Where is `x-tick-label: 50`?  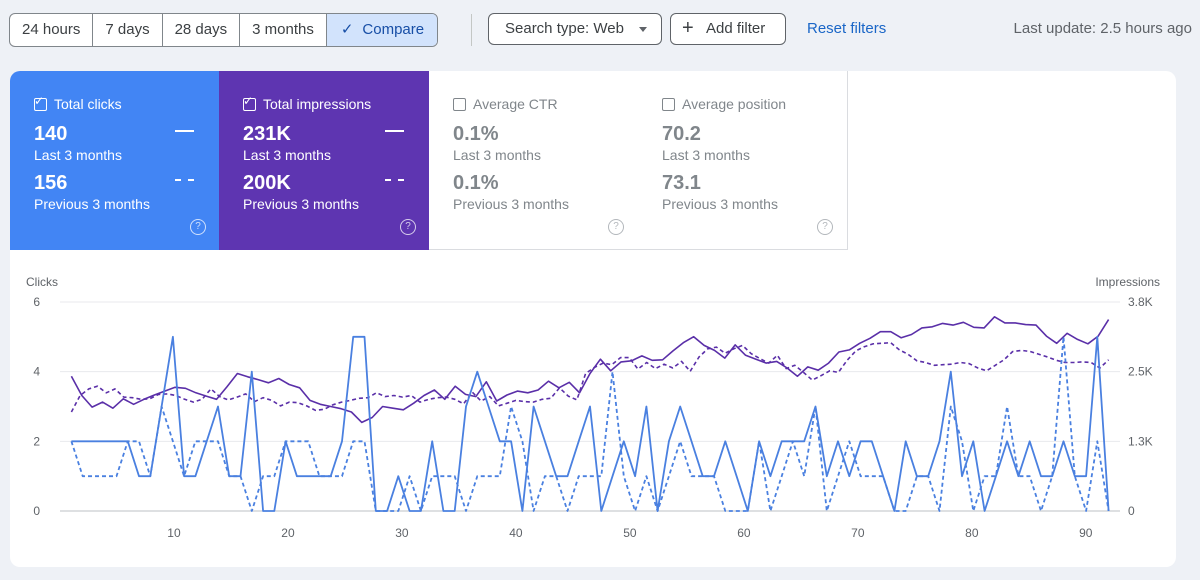
x-tick-label: 50 is located at coordinates (630, 533).